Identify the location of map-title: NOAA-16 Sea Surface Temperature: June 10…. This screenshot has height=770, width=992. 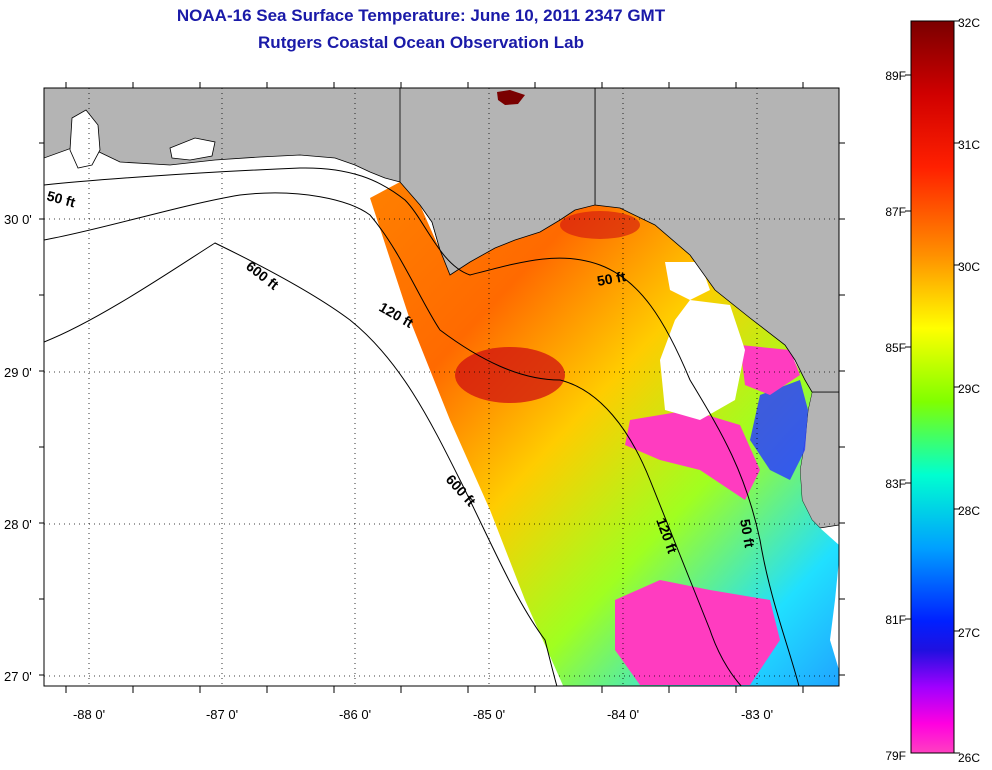
(421, 15).